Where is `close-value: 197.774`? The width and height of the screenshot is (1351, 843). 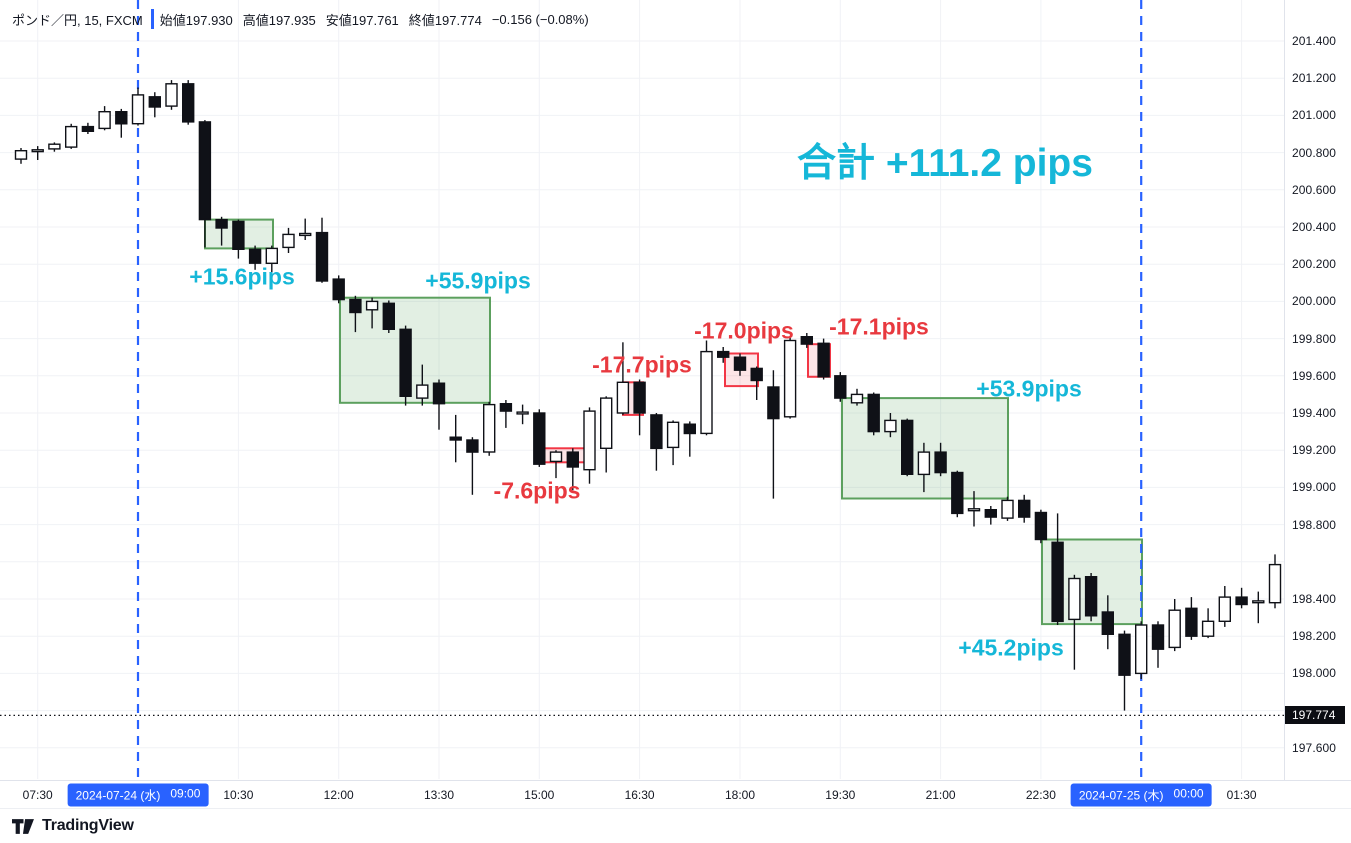
close-value: 197.774 is located at coordinates (458, 20).